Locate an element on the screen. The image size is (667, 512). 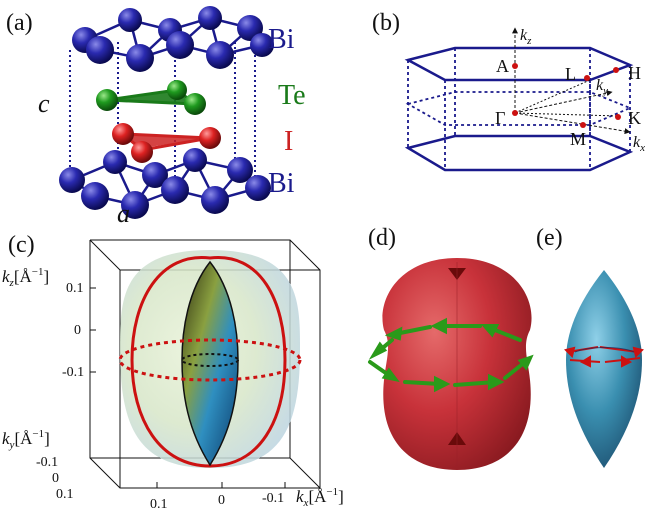
panel-d: (d) is located at coordinates (451, 347).